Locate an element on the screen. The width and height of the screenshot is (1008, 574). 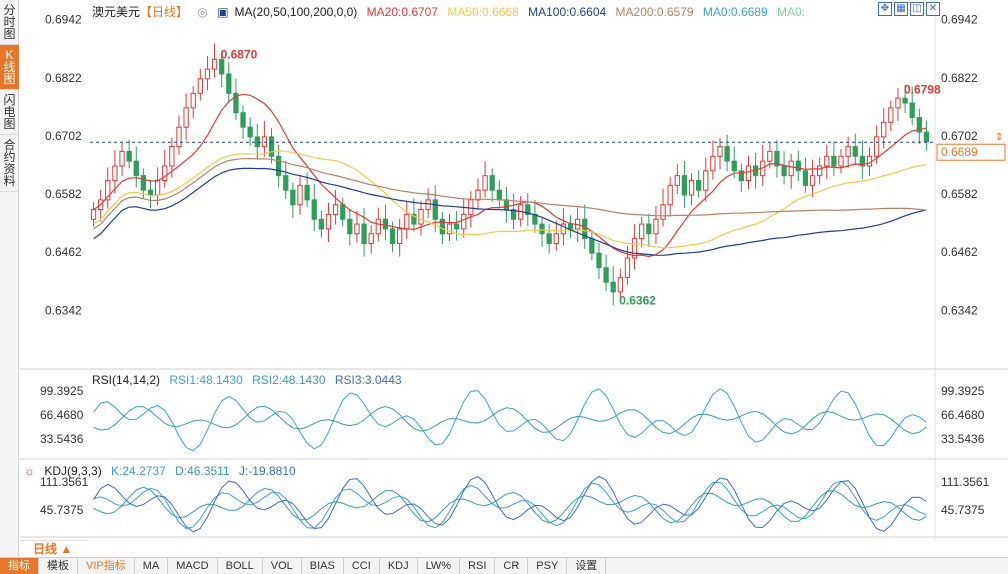
expand-icon: ✥ is located at coordinates (885, 9).